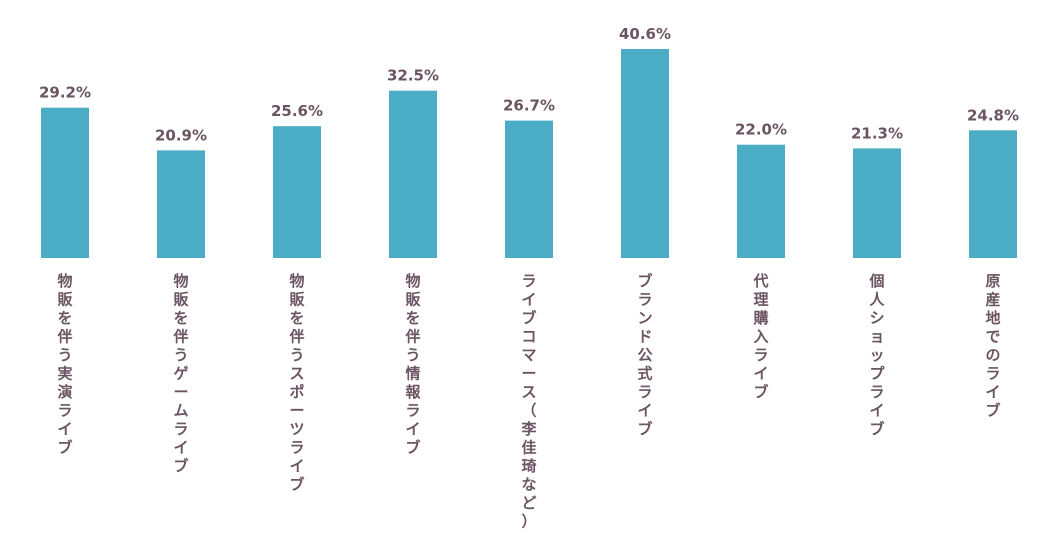 The height and width of the screenshot is (540, 1044). What do you see at coordinates (296, 383) in the screenshot?
I see `category-label-3: 物販を伴うスポーツライブ` at bounding box center [296, 383].